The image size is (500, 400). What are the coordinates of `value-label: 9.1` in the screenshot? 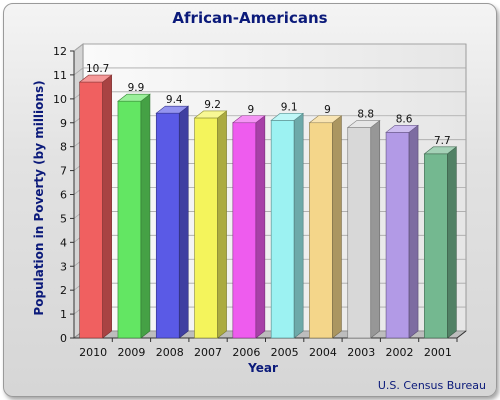 It's located at (289, 107).